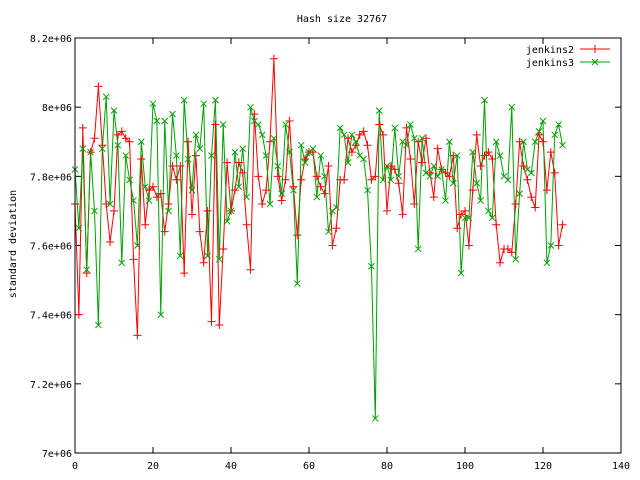 This screenshot has width=640, height=480. Describe the element at coordinates (543, 466) in the screenshot. I see `x-tick-label: 120` at that location.